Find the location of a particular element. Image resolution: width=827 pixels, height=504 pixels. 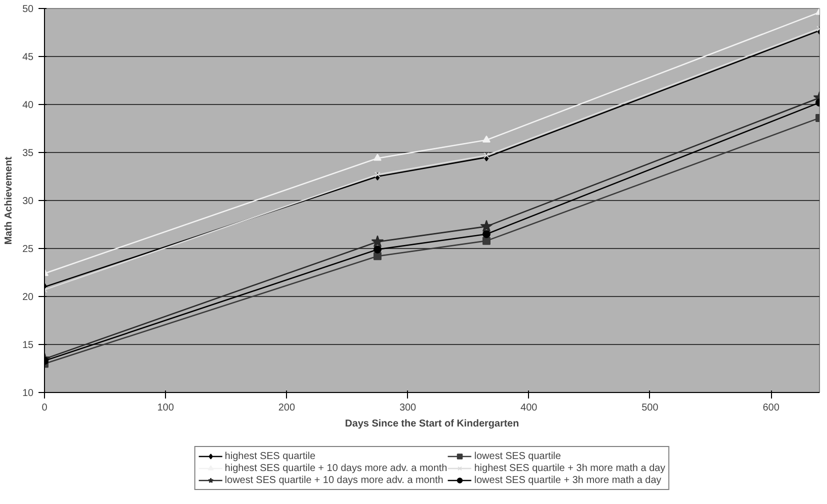

y-tick-label: 35 is located at coordinates (28, 153).